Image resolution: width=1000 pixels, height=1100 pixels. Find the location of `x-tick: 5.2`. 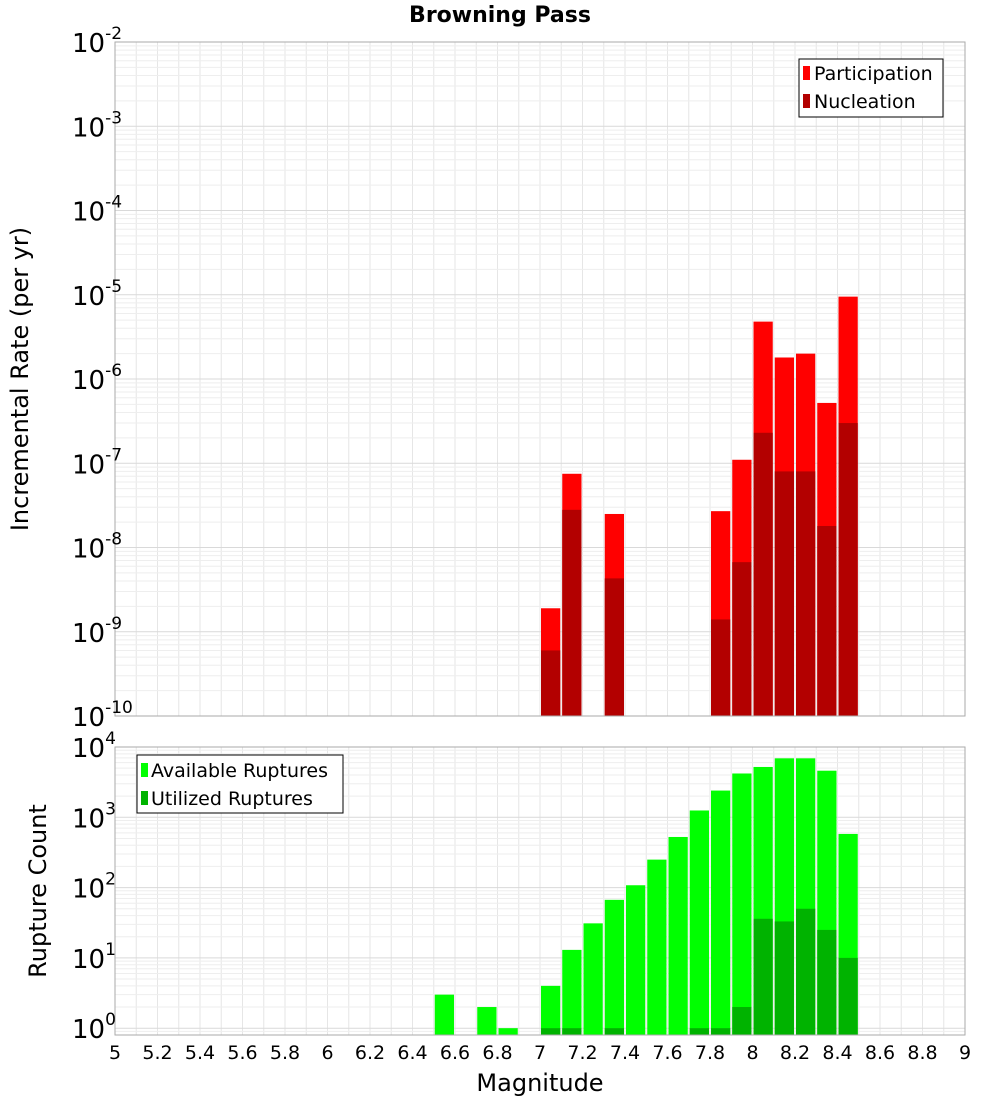

x-tick: 5.2 is located at coordinates (157, 1053).